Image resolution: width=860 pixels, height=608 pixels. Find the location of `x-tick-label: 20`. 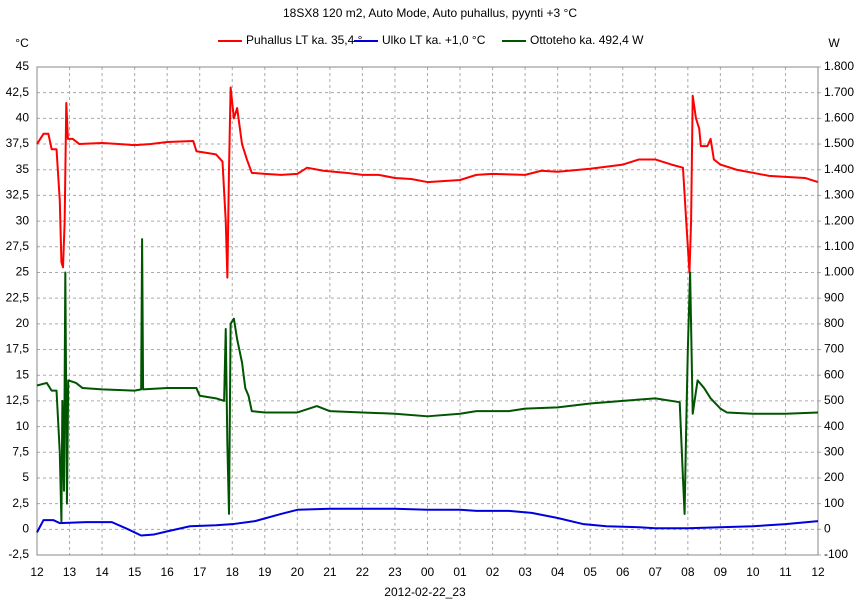

x-tick-label: 20 is located at coordinates (298, 572).